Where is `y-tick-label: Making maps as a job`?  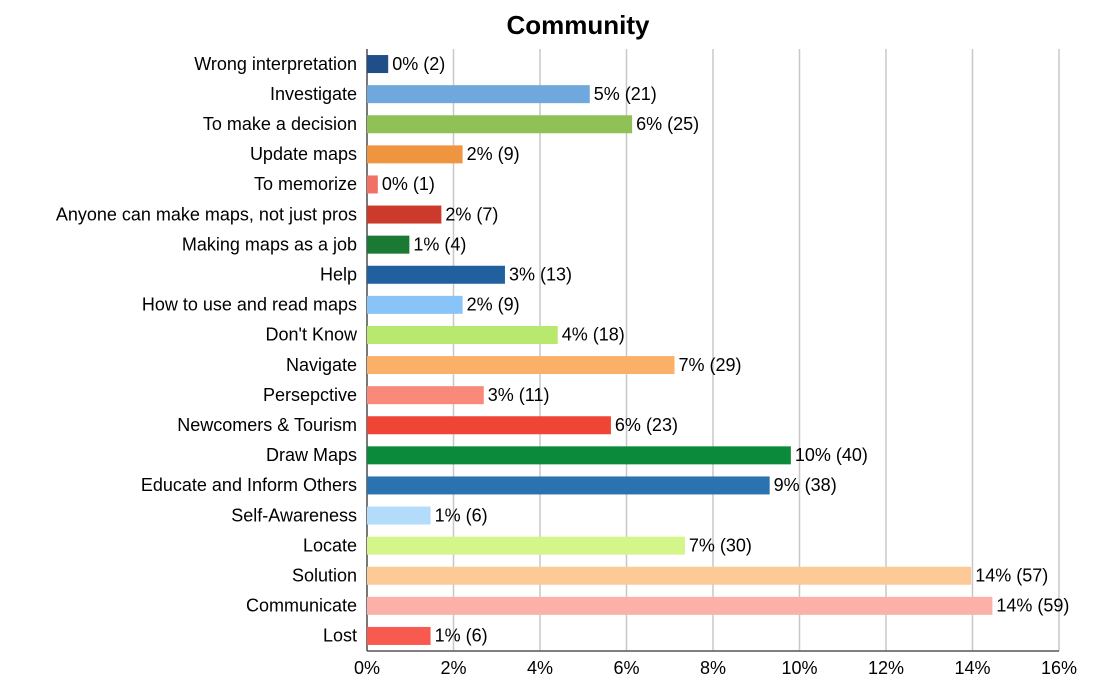
y-tick-label: Making maps as a job is located at coordinates (269, 244).